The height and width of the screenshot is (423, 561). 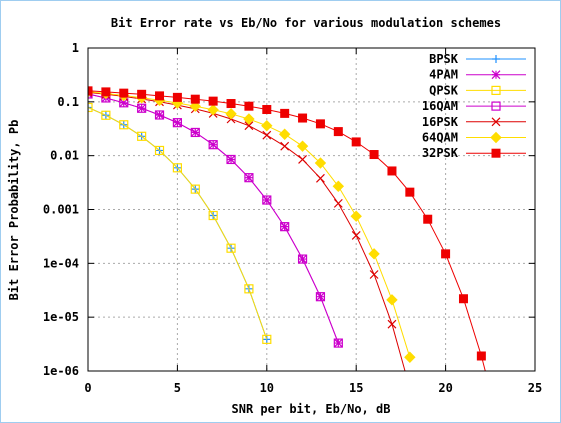 What do you see at coordinates (440, 106) in the screenshot?
I see `legend-label-16qam: 16QAM` at bounding box center [440, 106].